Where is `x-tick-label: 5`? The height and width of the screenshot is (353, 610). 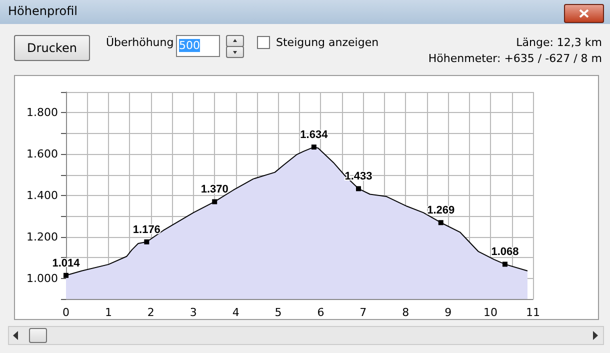
x-tick-label: 5 is located at coordinates (278, 312).